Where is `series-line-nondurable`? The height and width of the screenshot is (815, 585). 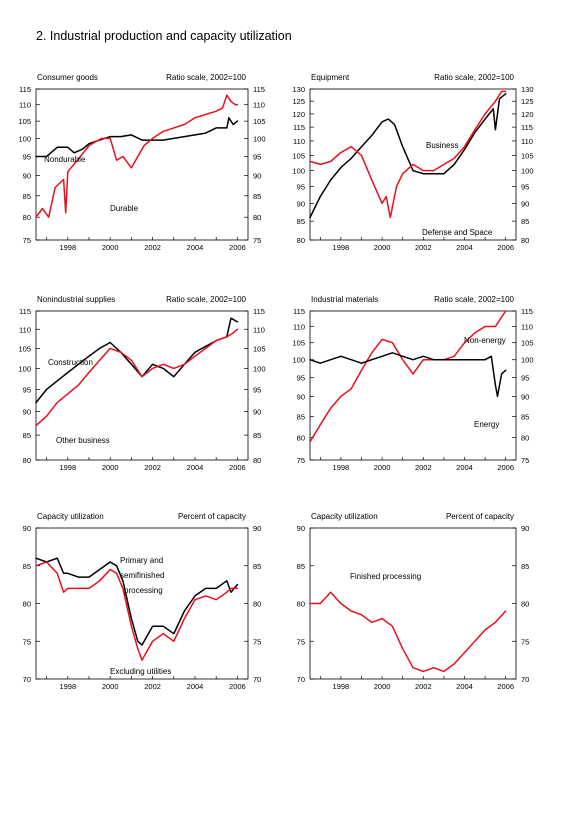 series-line-nondurable is located at coordinates (137, 137).